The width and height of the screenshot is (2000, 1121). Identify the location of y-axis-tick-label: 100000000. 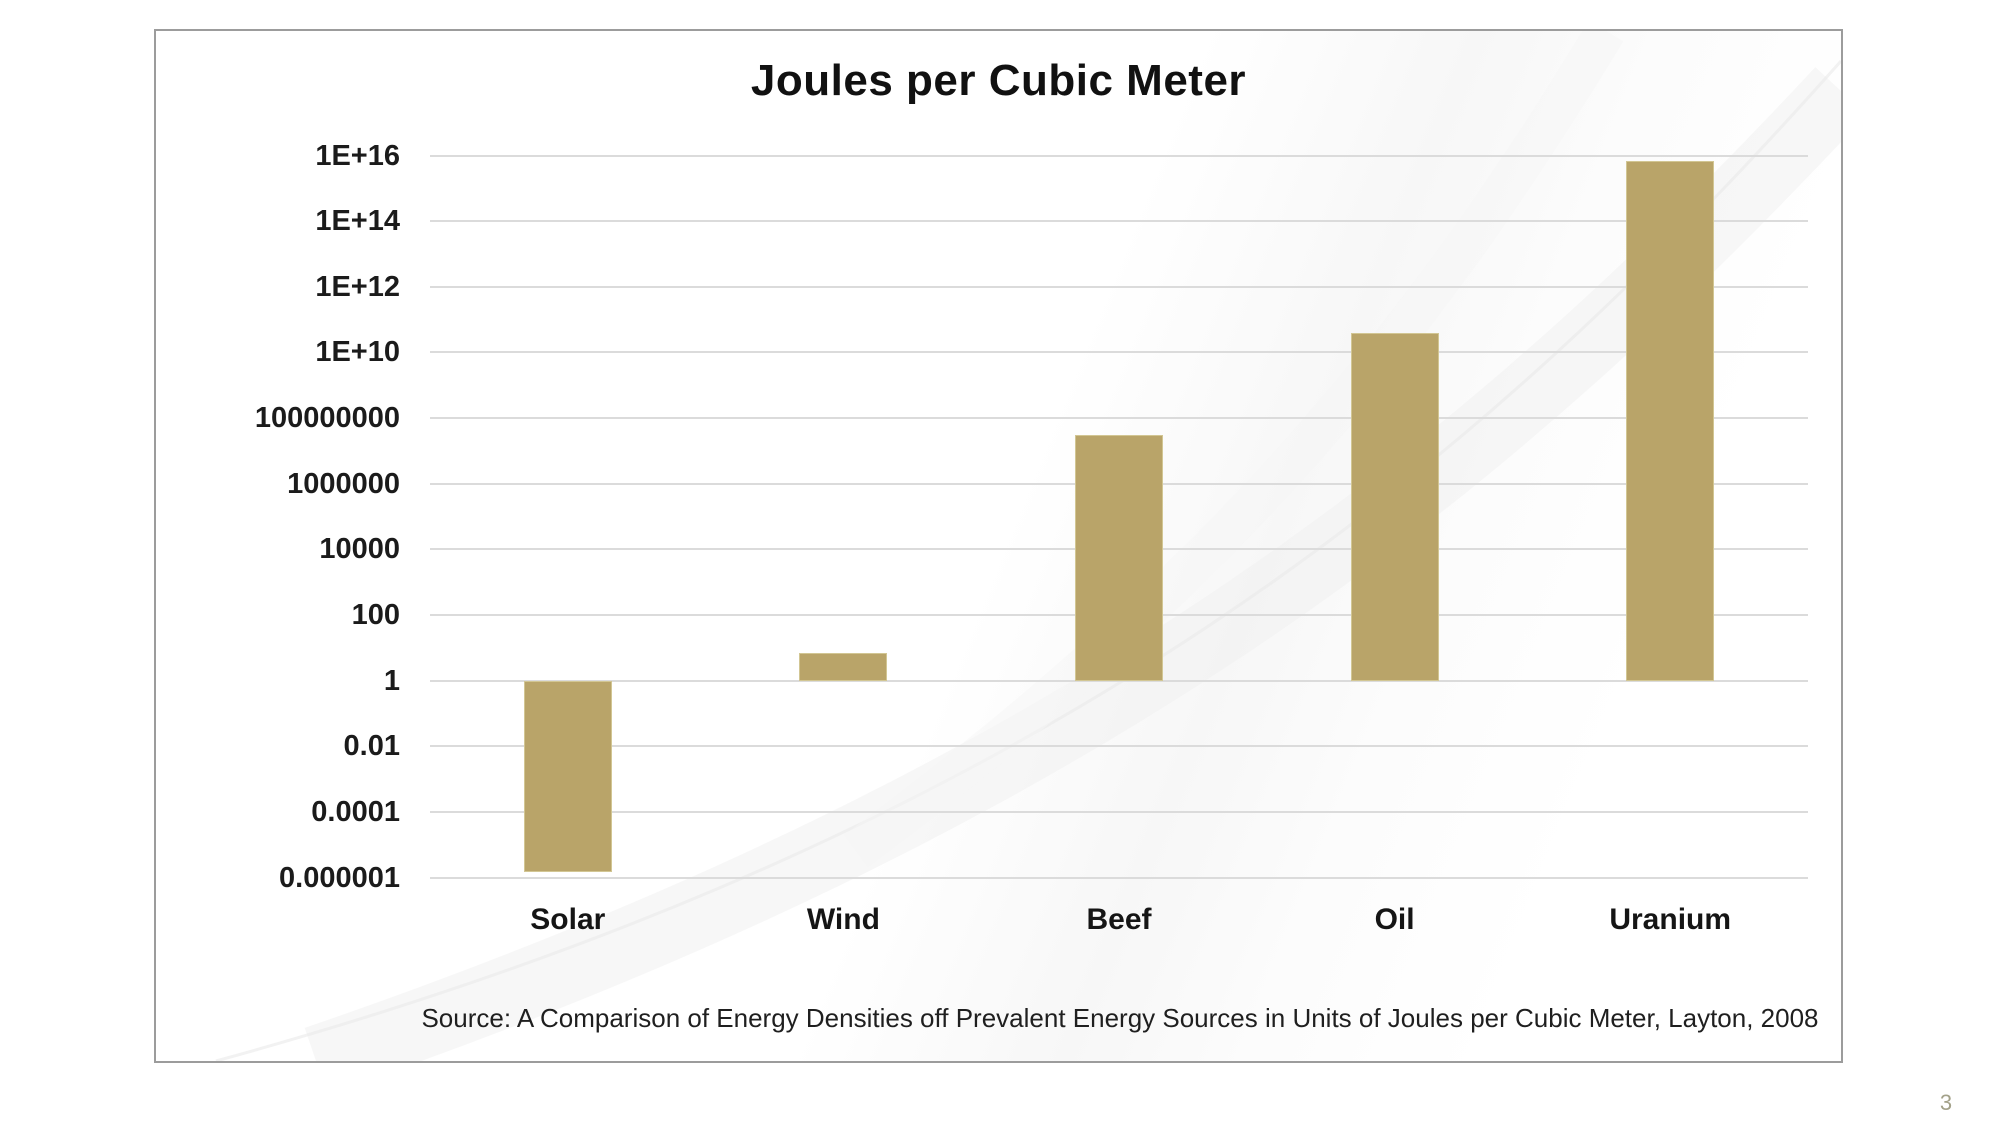
(327, 418).